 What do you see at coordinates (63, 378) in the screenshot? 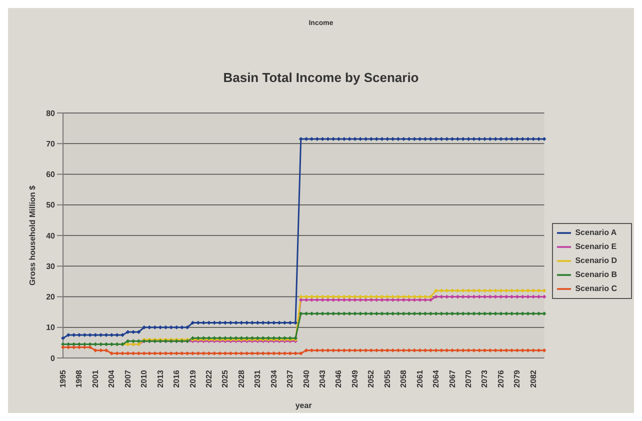
I see `x-tick-label: 1995` at bounding box center [63, 378].